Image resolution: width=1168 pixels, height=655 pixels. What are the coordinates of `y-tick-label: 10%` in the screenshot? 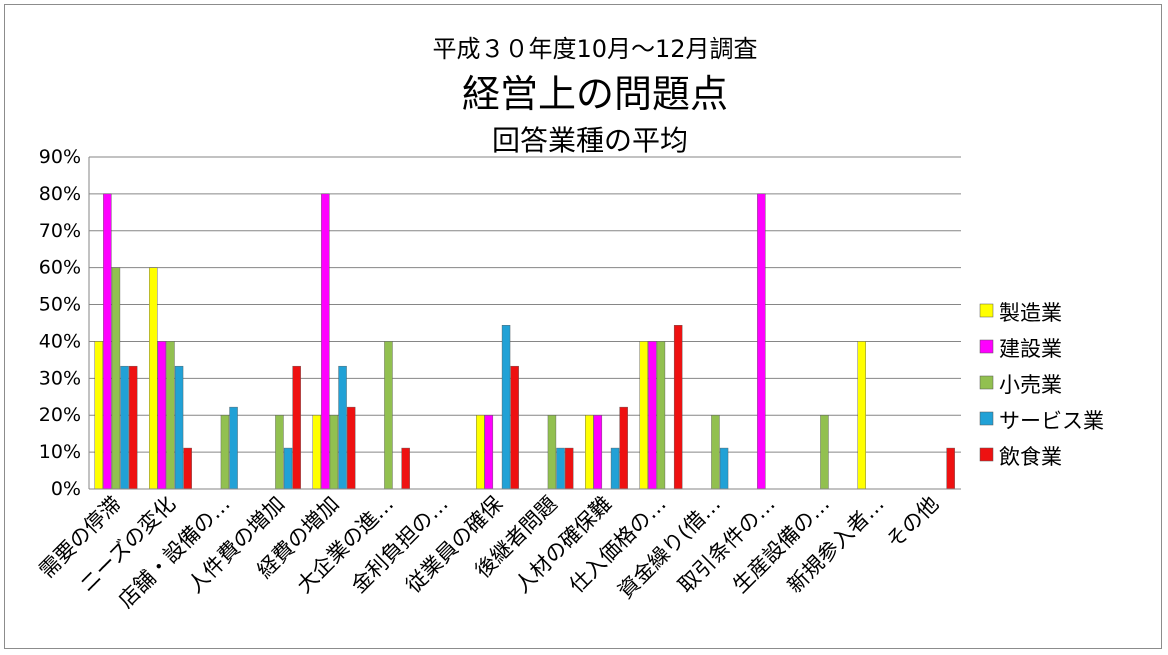 It's located at (60, 452).